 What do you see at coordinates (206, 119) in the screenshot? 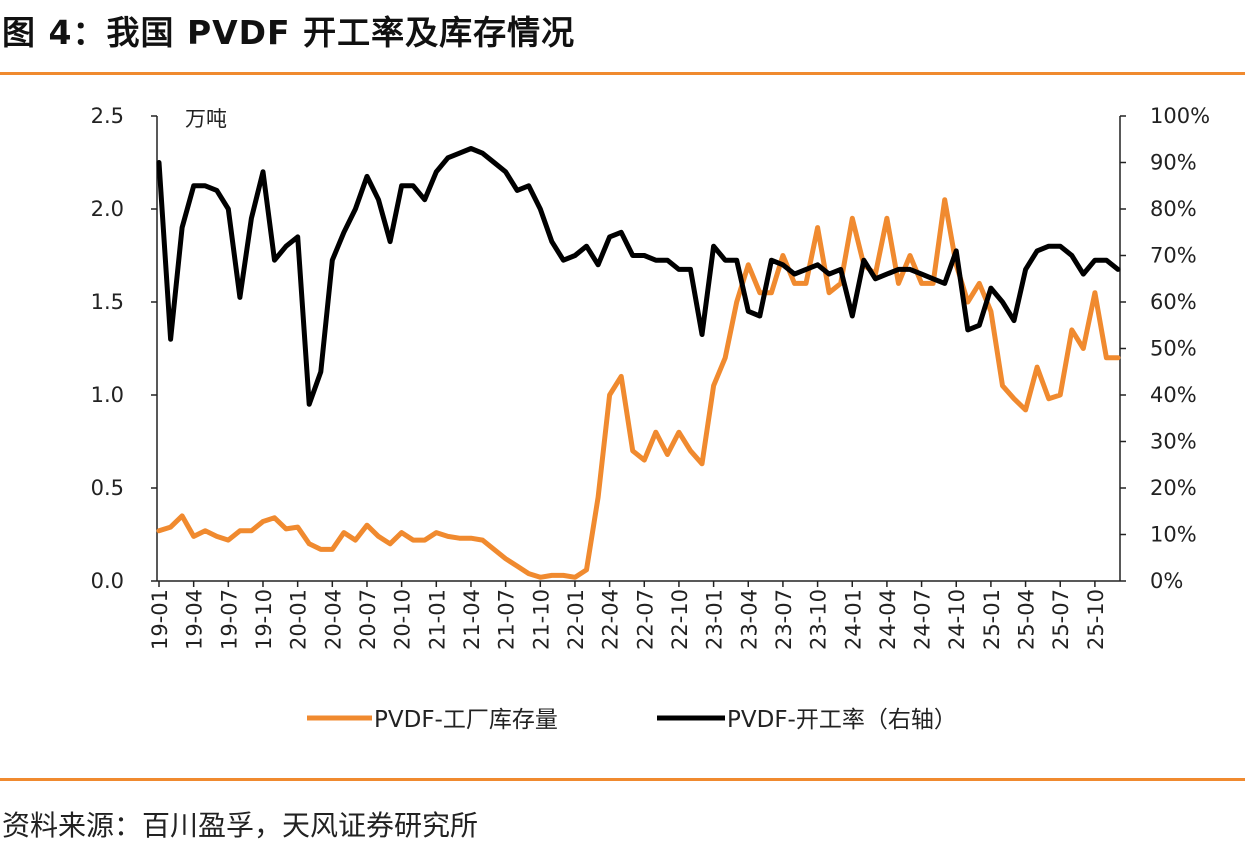
I see `left-axis-unit: 万吨` at bounding box center [206, 119].